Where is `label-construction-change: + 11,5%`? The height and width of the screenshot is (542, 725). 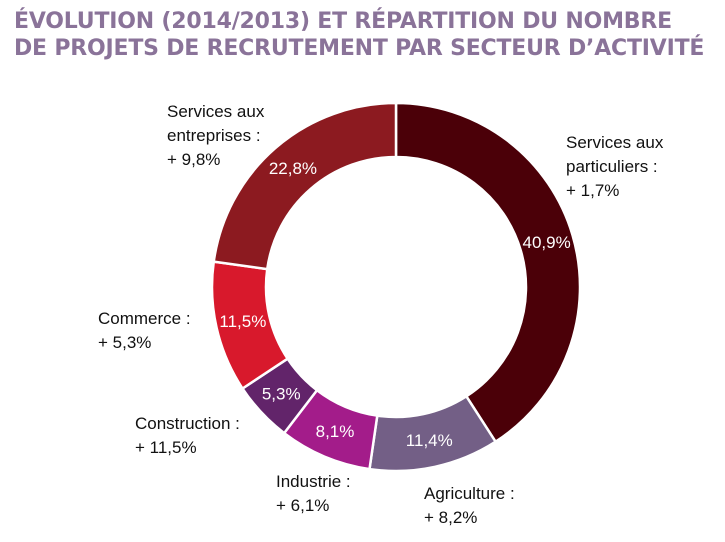 label-construction-change: + 11,5% is located at coordinates (166, 447).